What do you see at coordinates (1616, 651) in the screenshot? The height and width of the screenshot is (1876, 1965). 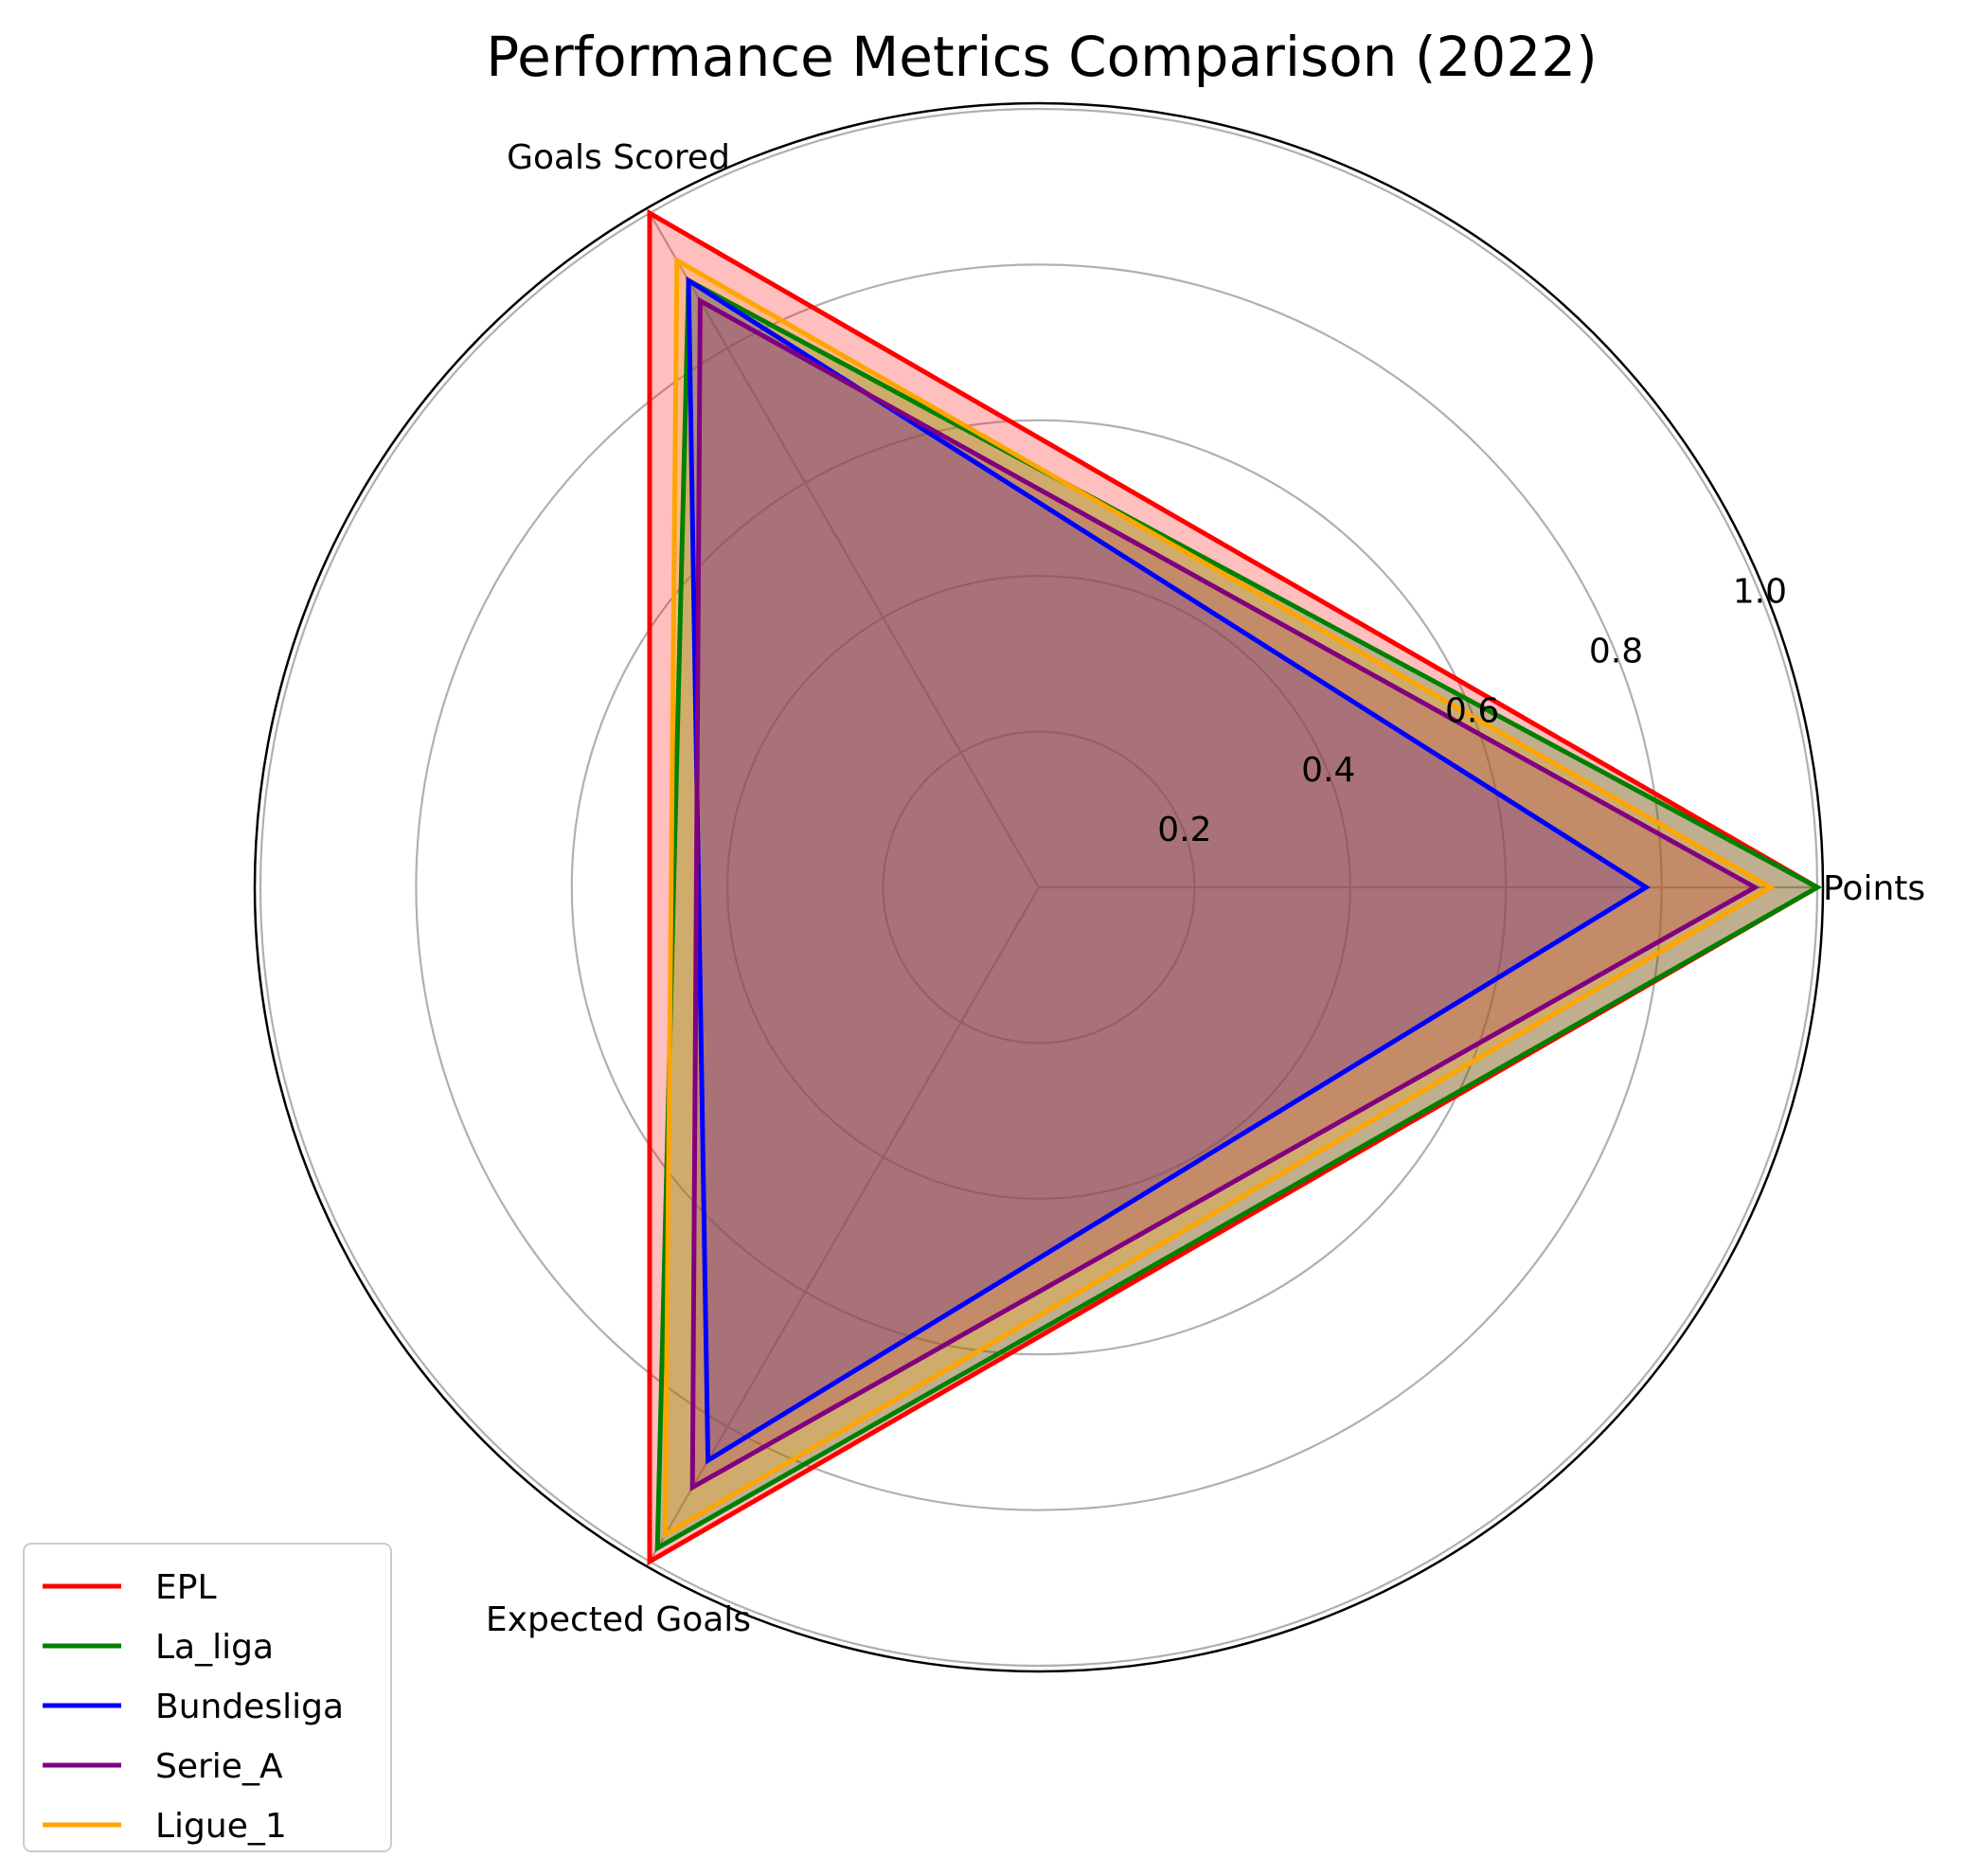 I see `radial-tick-label-3: 0.8` at bounding box center [1616, 651].